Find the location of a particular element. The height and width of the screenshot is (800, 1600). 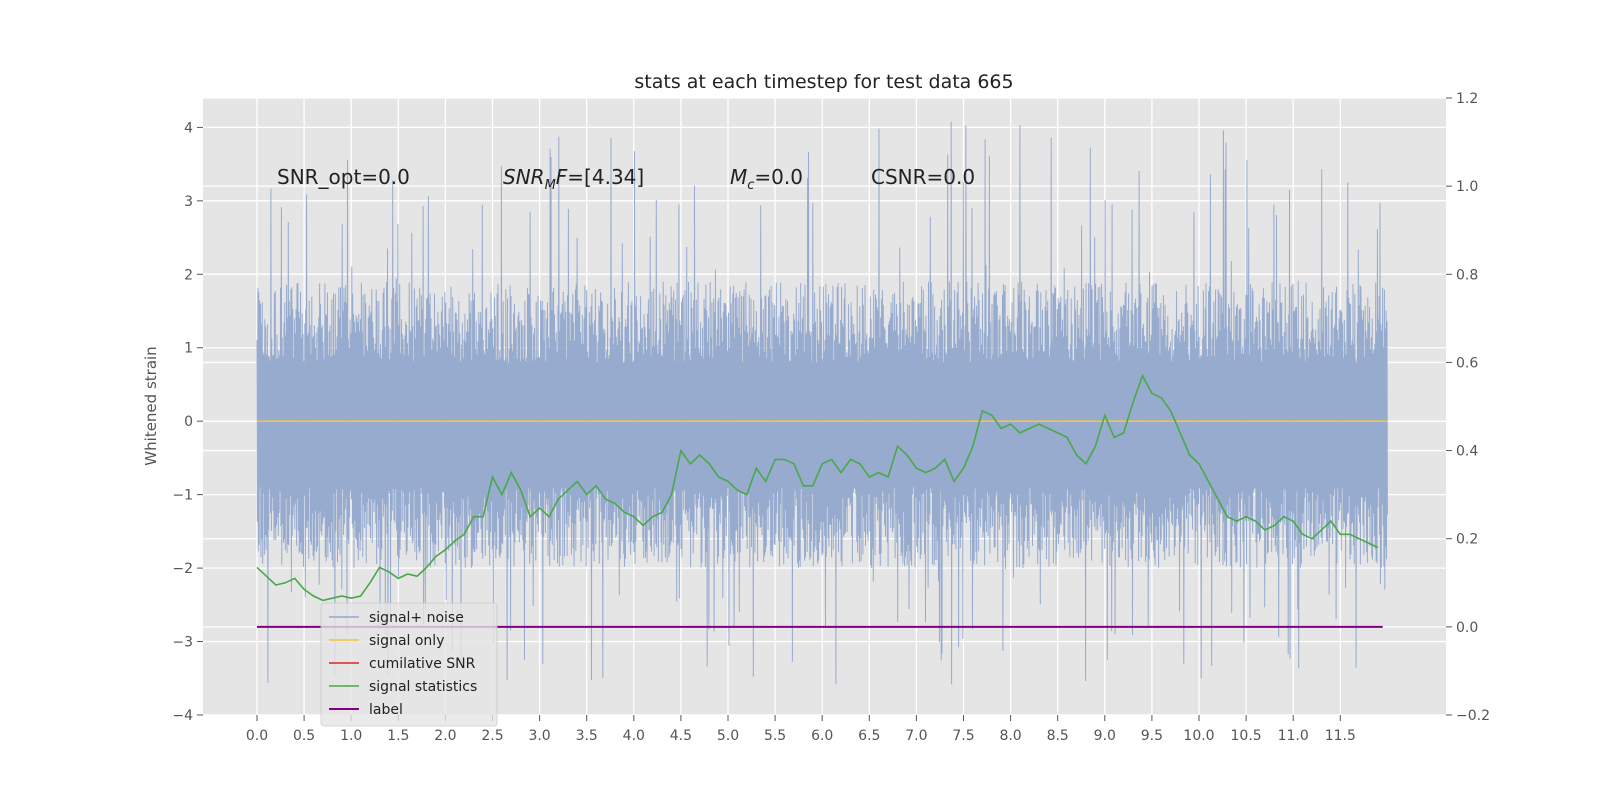

y-tick-label: 2 is located at coordinates (188, 275).